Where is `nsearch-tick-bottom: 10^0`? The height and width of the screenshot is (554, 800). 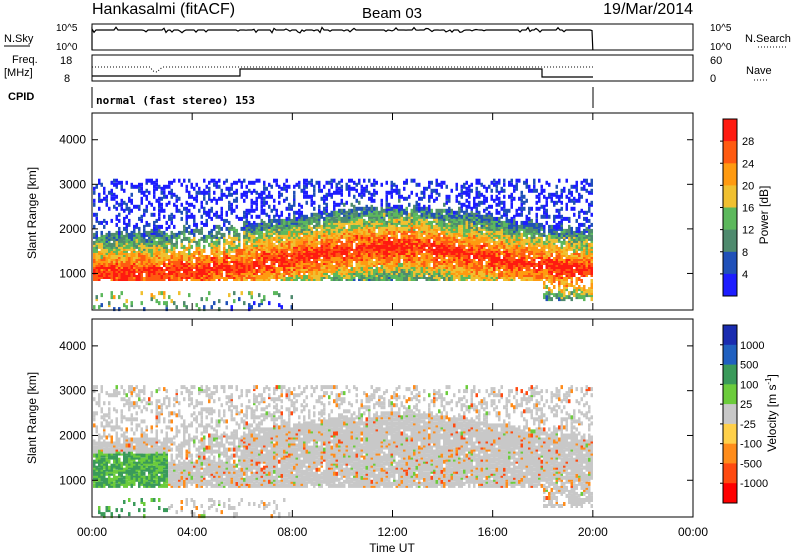
nsearch-tick-bottom: 10^0 is located at coordinates (721, 47).